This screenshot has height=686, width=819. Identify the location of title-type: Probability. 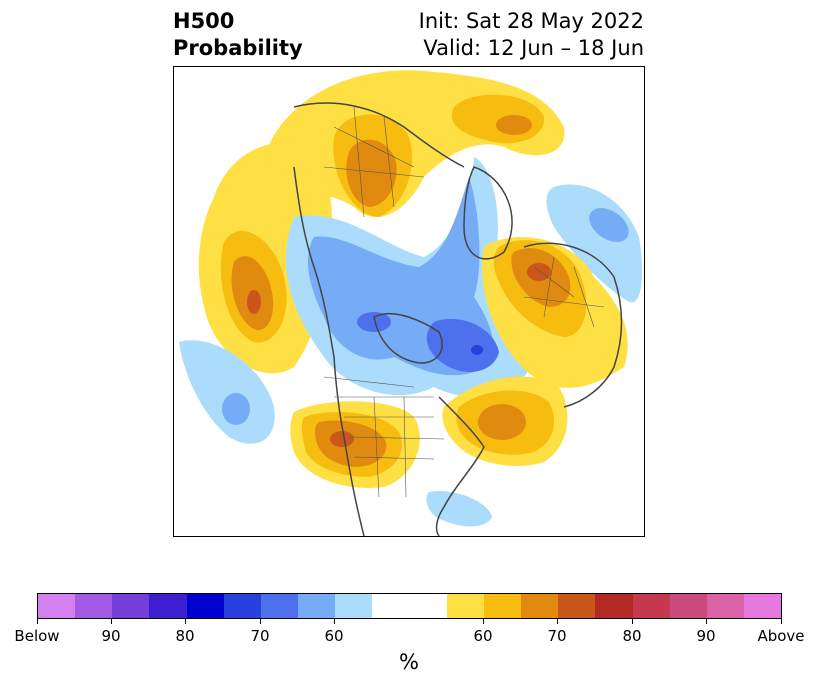
(238, 48).